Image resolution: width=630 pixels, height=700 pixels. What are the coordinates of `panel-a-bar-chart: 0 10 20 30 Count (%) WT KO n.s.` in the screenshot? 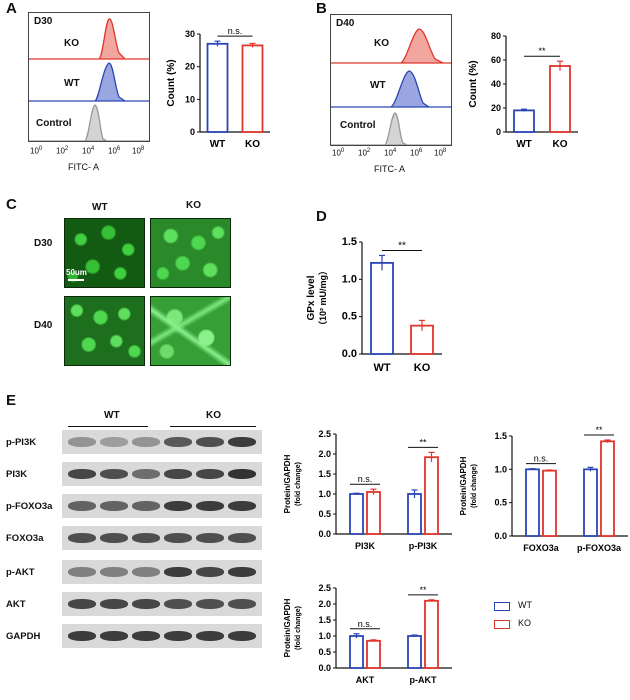 It's located at (218, 88).